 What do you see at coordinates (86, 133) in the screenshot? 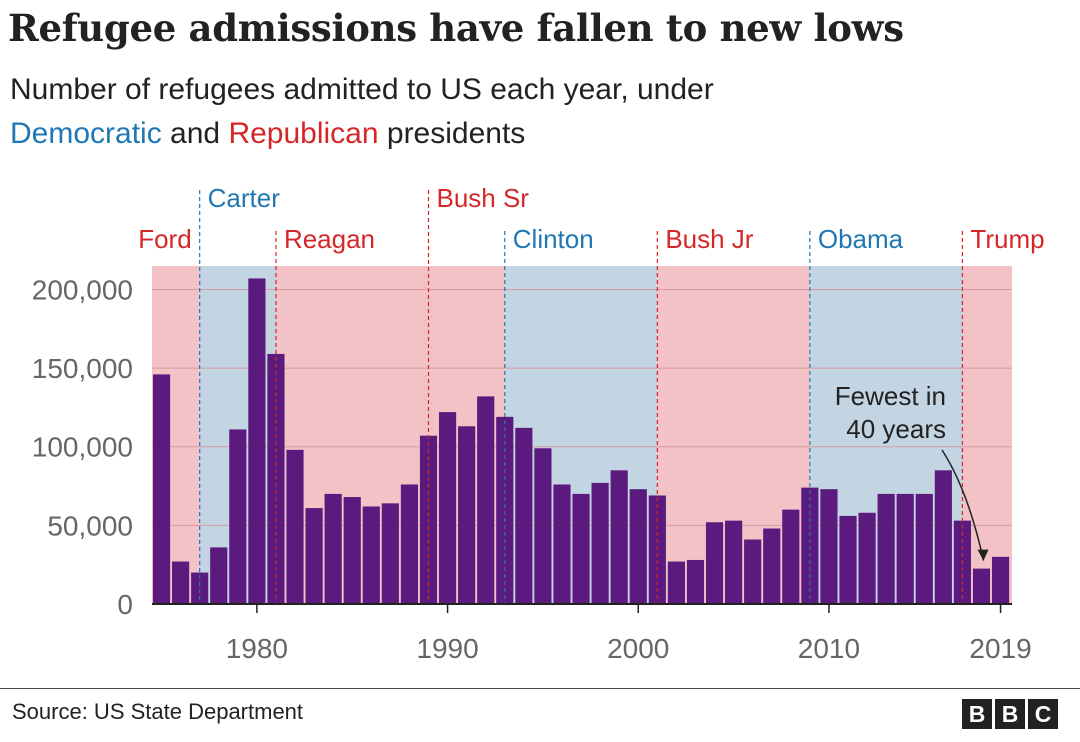
I see `subtitle-democratic: Democratic` at bounding box center [86, 133].